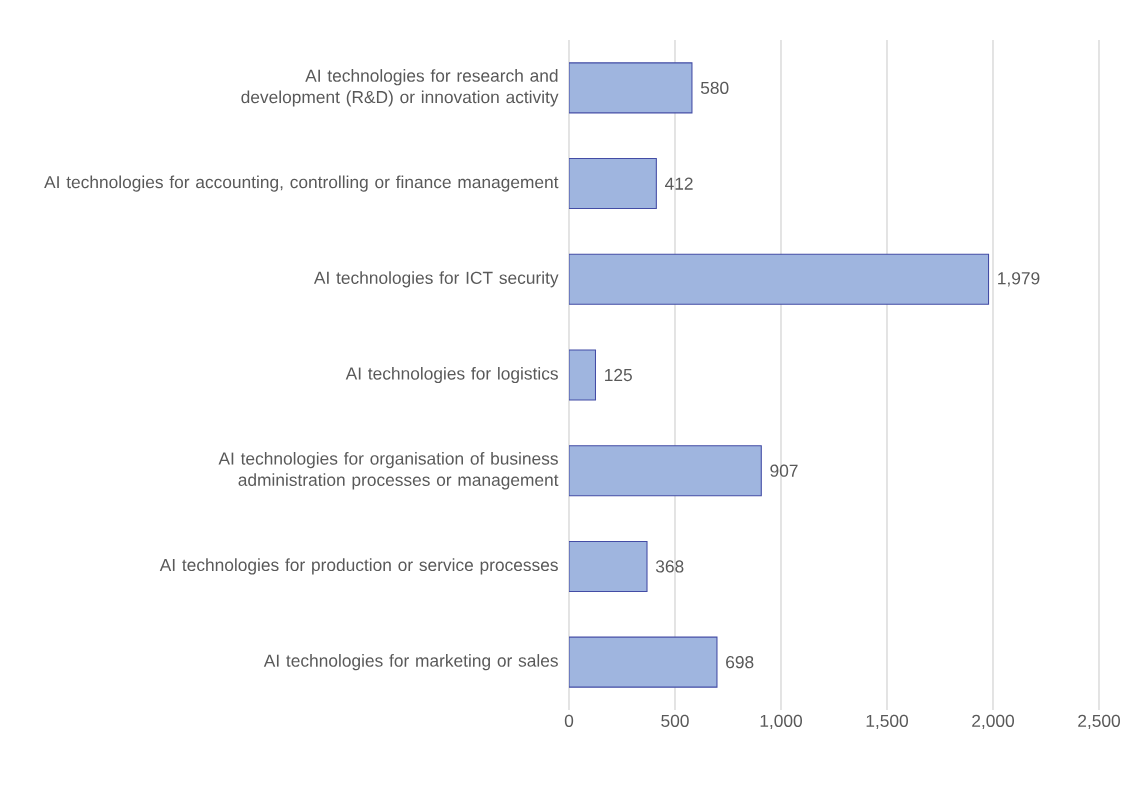  What do you see at coordinates (451, 375) in the screenshot?
I see `y-tick-label: AI technologies for logistics` at bounding box center [451, 375].